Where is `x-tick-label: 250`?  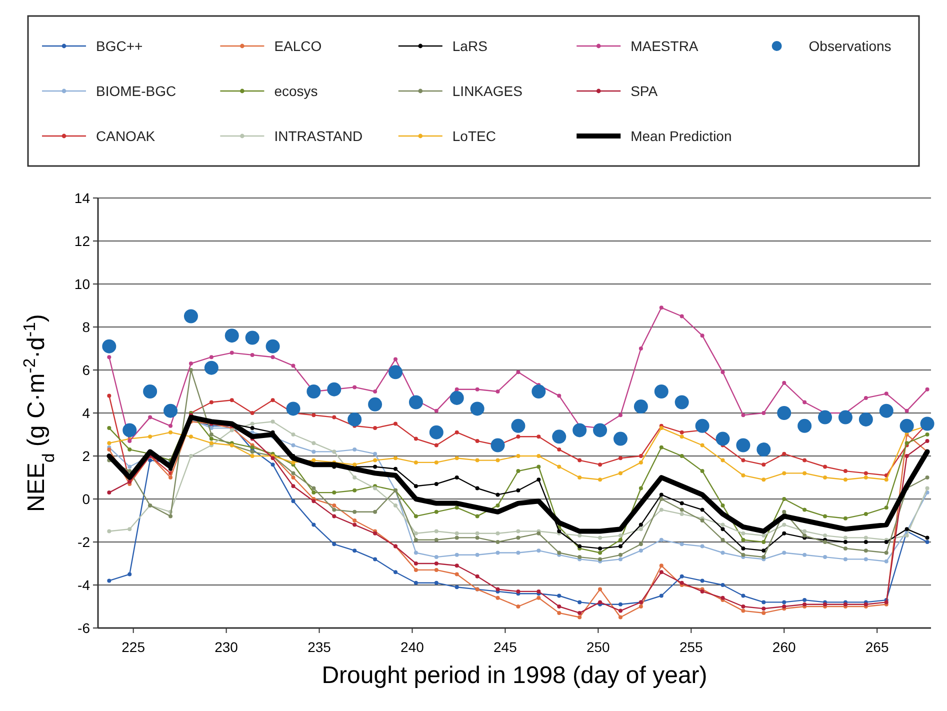 x-tick-label: 250 is located at coordinates (598, 647).